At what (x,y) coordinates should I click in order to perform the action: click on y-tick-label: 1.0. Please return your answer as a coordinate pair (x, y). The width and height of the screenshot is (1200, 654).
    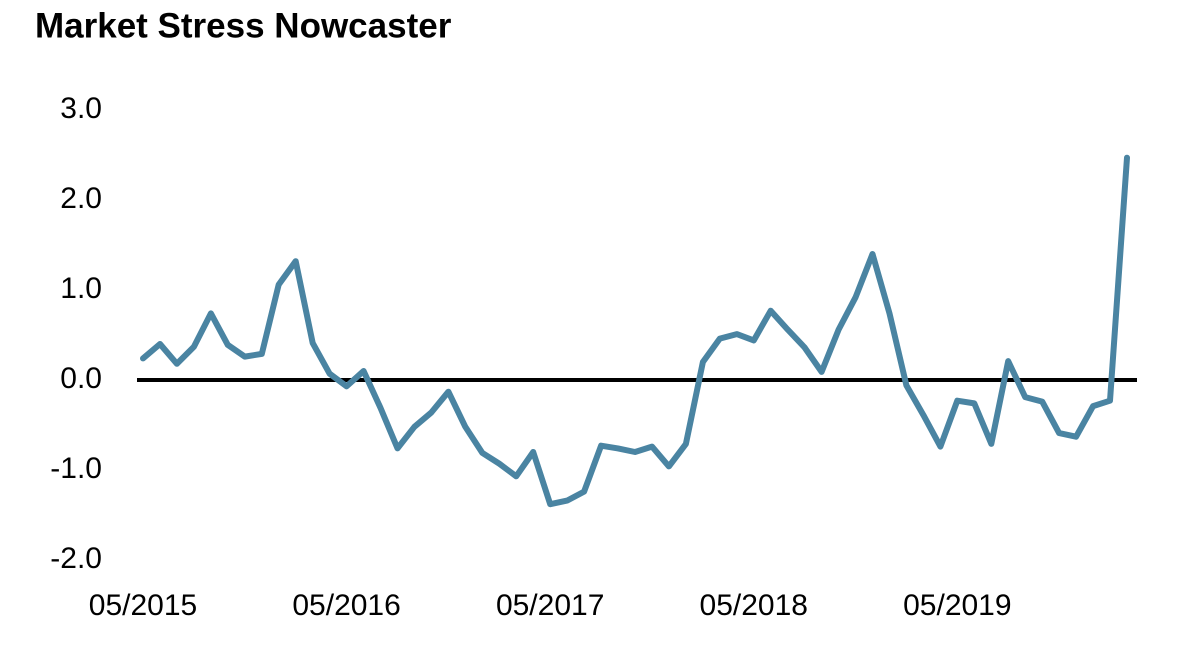
    Looking at the image, I should click on (81, 288).